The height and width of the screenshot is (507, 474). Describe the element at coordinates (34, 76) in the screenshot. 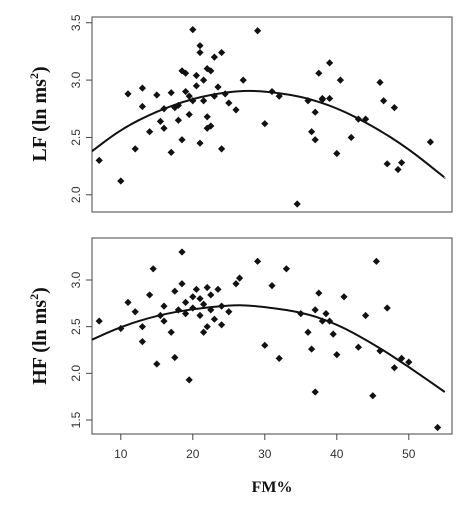

I see `lf-y-title-sup: 2` at that location.